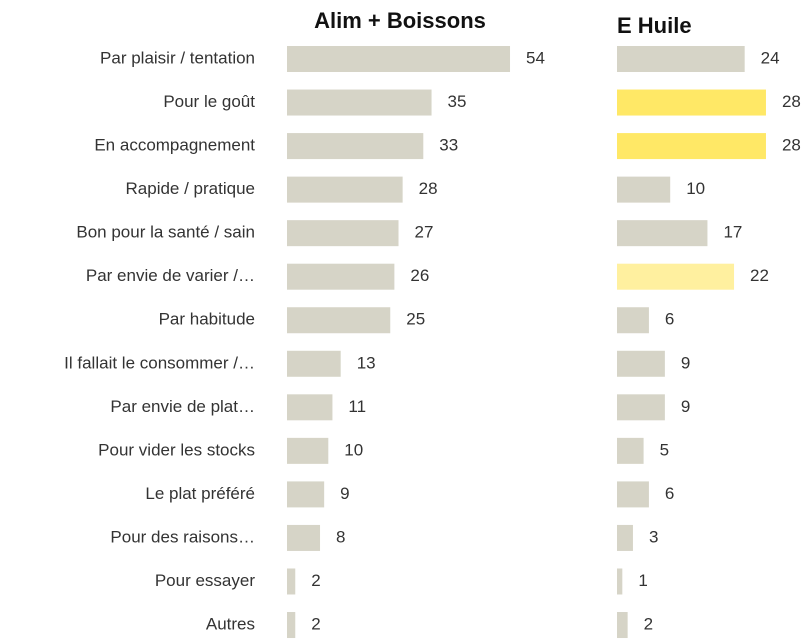  What do you see at coordinates (770, 57) in the screenshot?
I see `value-label: 24` at bounding box center [770, 57].